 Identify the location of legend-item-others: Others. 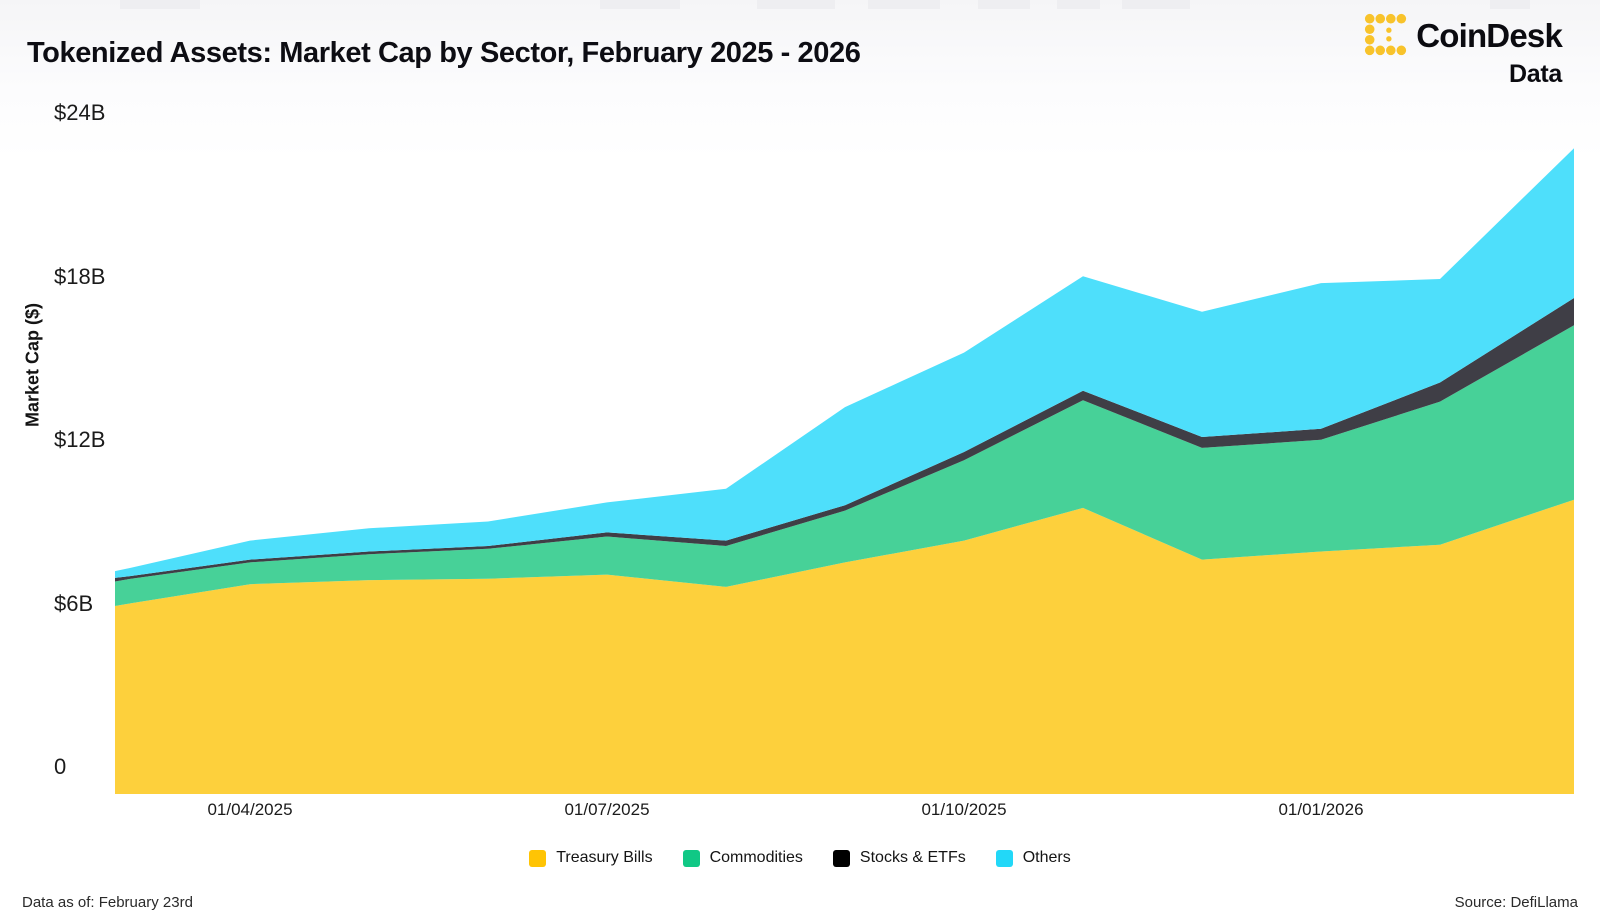
(1033, 858).